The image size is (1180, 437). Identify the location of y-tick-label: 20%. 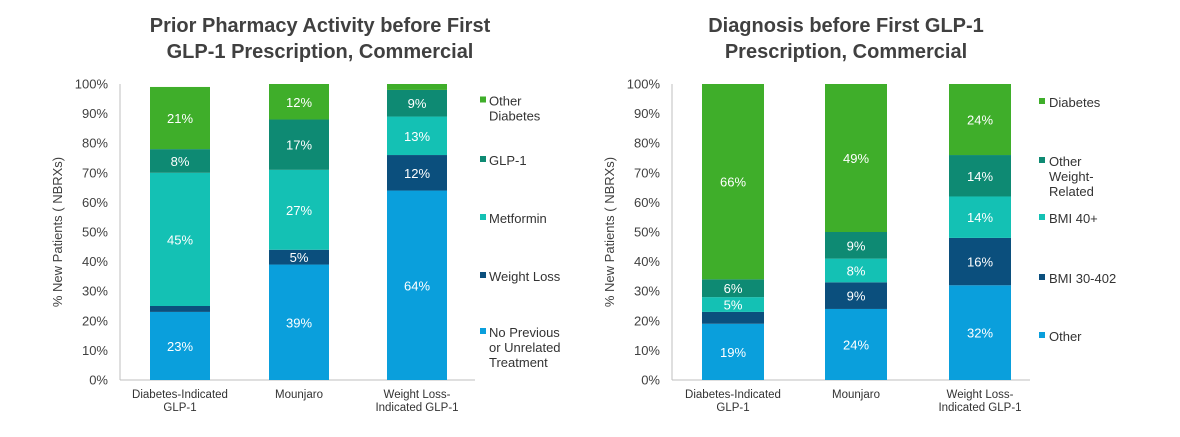
(647, 320).